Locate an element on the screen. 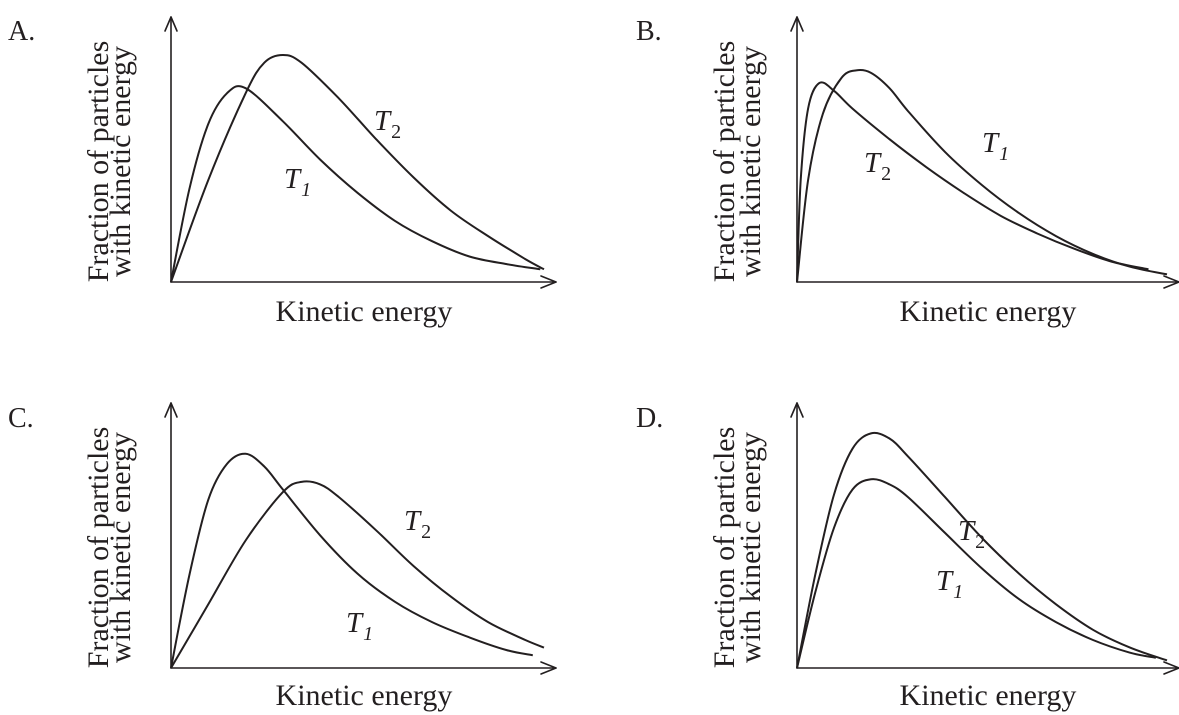 The image size is (1179, 715). panel-letter: B. is located at coordinates (649, 31).